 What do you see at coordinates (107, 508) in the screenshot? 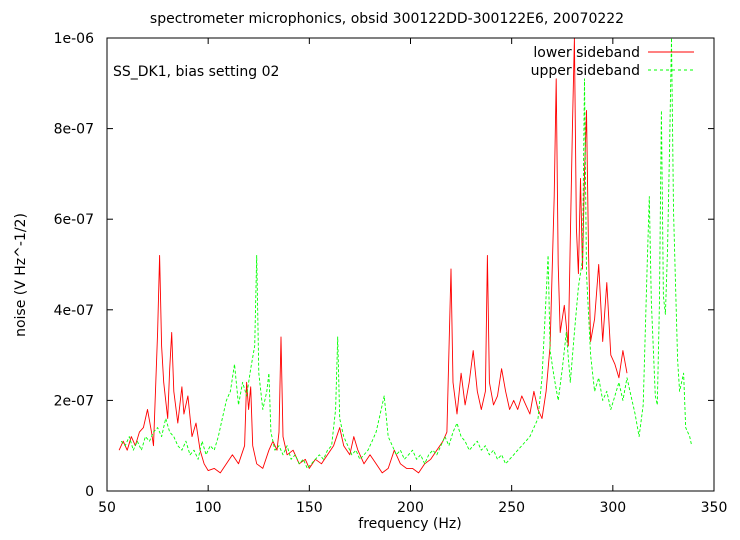
I see `x-tick-label: 50` at bounding box center [107, 508].